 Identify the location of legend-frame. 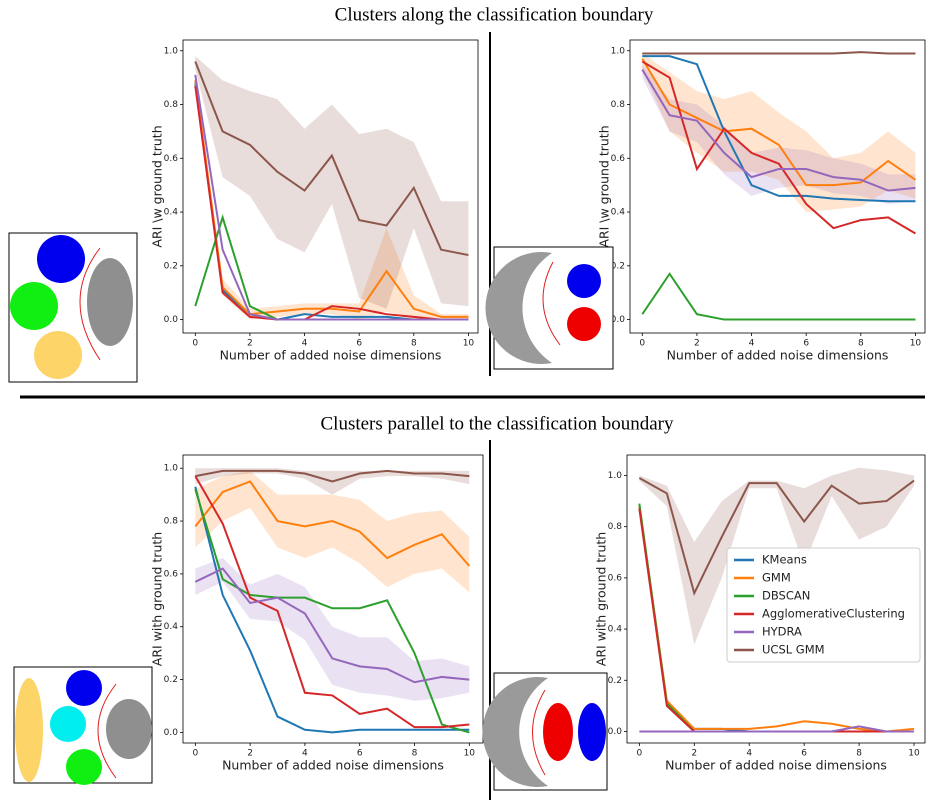
(823, 605).